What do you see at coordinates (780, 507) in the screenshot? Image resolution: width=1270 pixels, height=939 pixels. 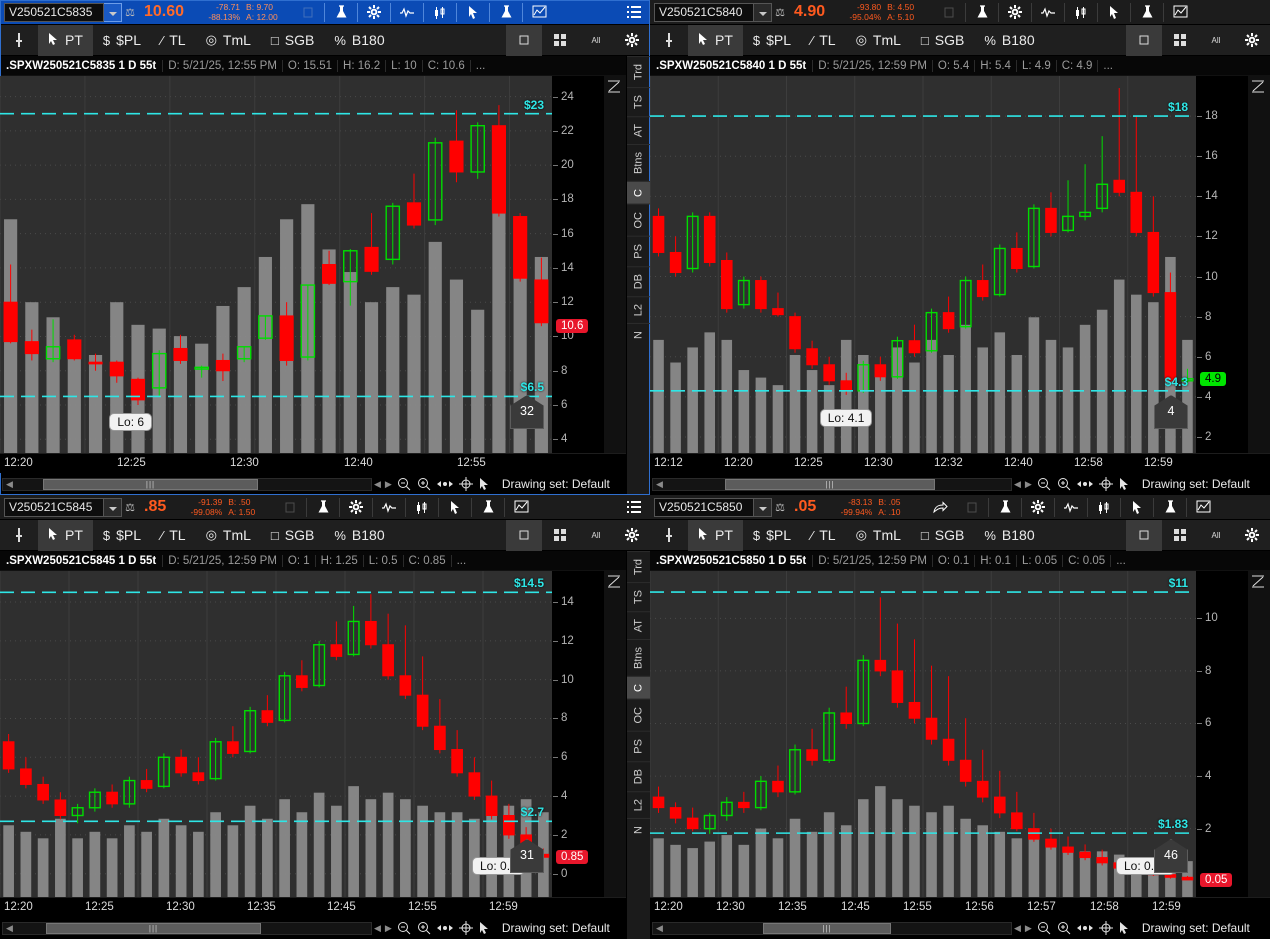 I see `link-icon-br: ⚖` at bounding box center [780, 507].